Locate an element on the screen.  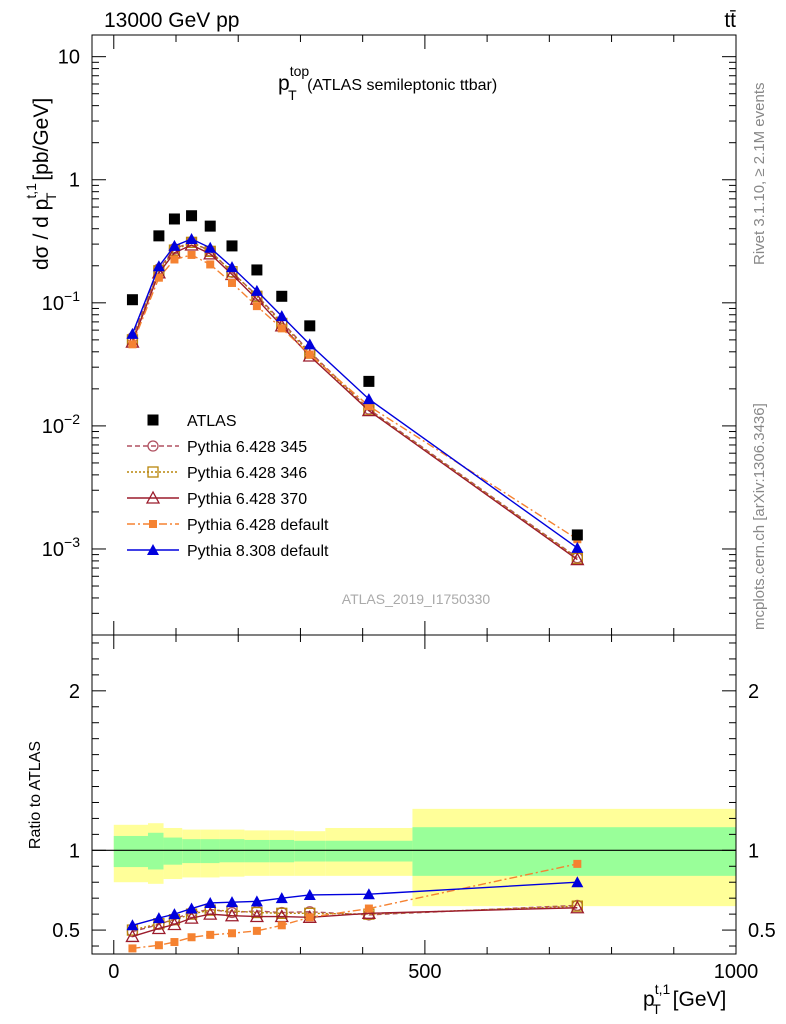
ylabel-post: [pb/GeV] is located at coordinates (41, 142).